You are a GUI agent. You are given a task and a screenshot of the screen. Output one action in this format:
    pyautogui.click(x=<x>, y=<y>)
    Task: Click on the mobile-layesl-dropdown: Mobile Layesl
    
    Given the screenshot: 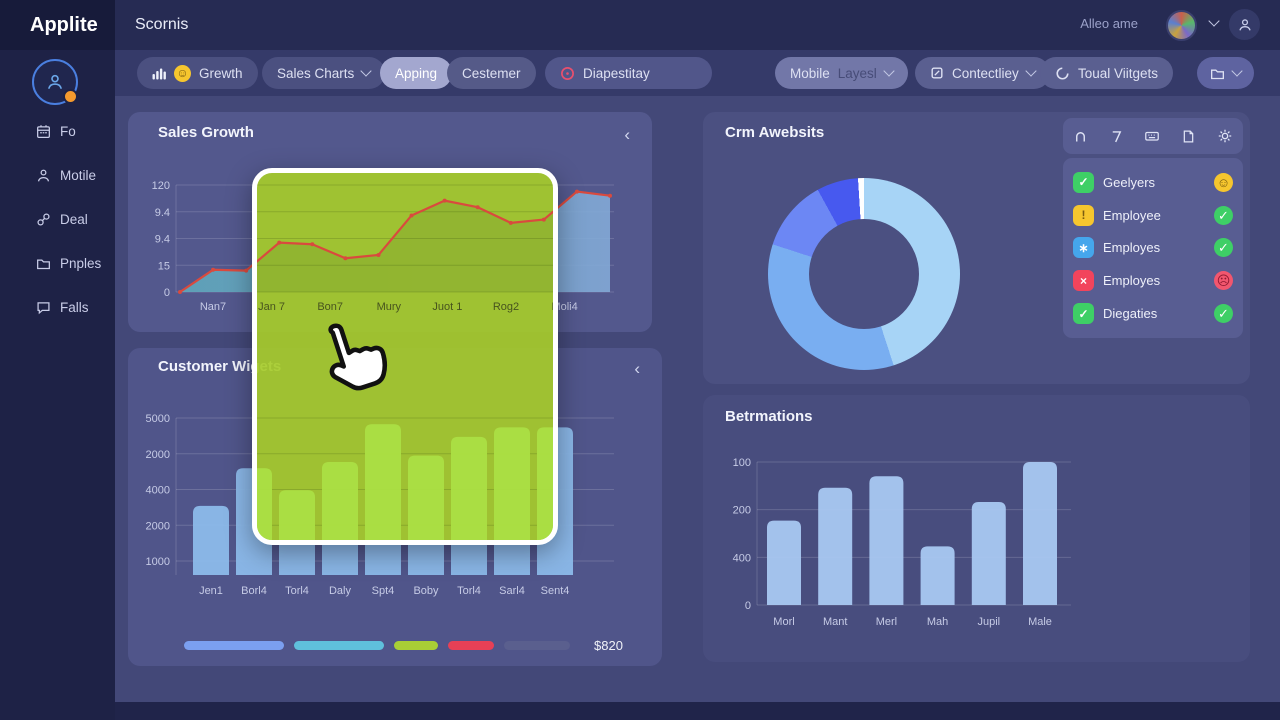 What is the action you would take?
    pyautogui.click(x=841, y=73)
    